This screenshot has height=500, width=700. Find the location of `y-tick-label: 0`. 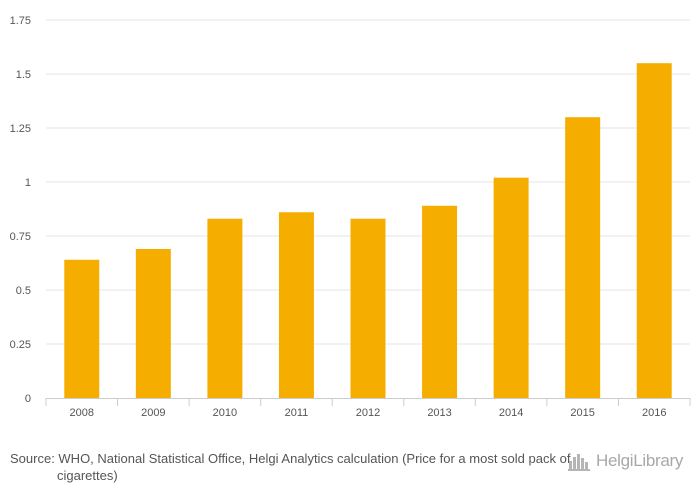

y-tick-label: 0 is located at coordinates (28, 399).